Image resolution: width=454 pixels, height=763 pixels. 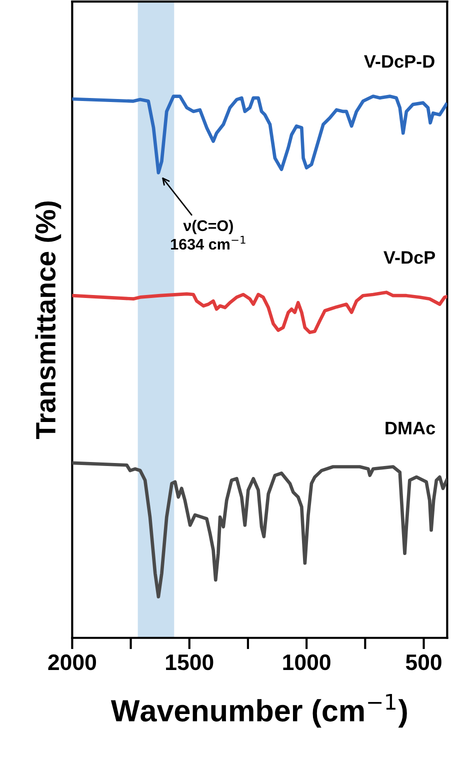 What do you see at coordinates (258, 711) in the screenshot?
I see `x-axis-title: Wavenumber (cm$^{−1}$)` at bounding box center [258, 711].